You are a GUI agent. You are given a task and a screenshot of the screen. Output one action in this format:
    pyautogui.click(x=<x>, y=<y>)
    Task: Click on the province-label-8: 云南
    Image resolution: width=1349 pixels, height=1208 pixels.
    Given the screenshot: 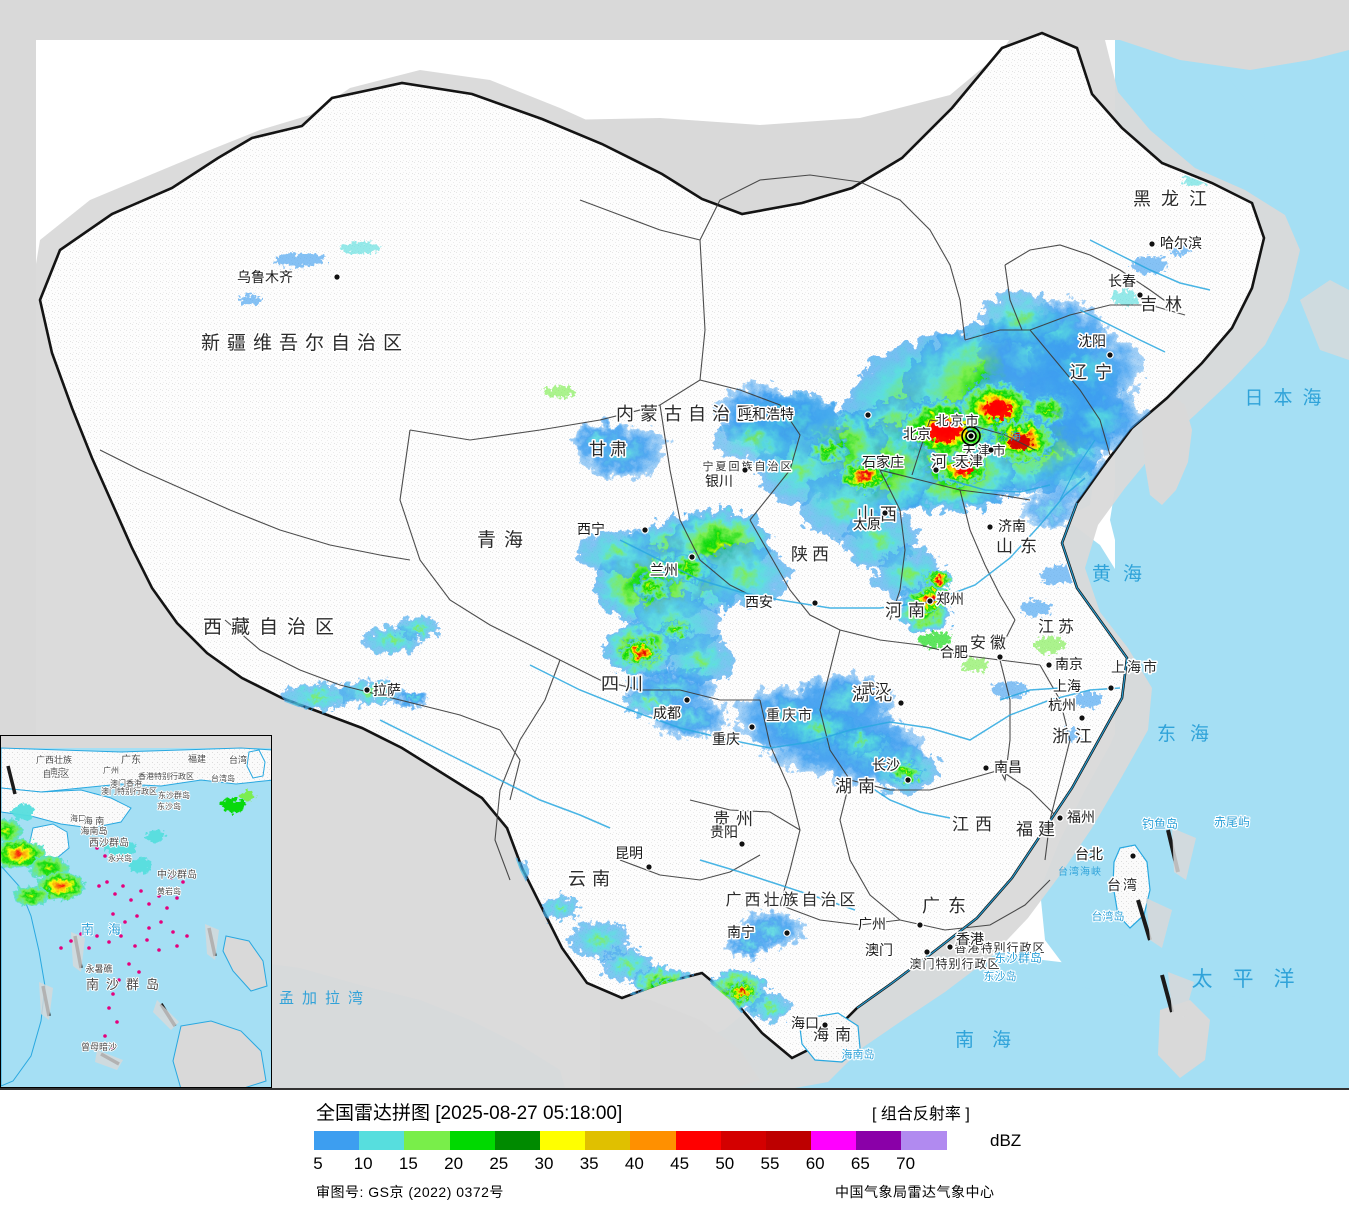 What is the action you would take?
    pyautogui.click(x=592, y=879)
    